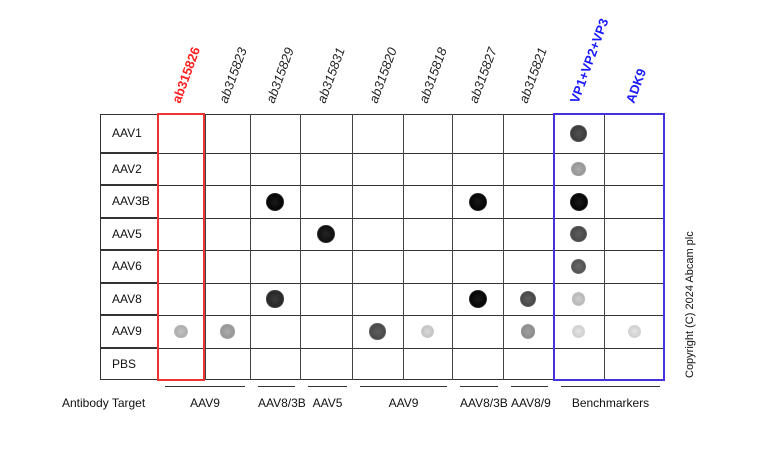 Image resolution: width=768 pixels, height=449 pixels. I want to click on group-label: Benchmarkers, so click(610, 403).